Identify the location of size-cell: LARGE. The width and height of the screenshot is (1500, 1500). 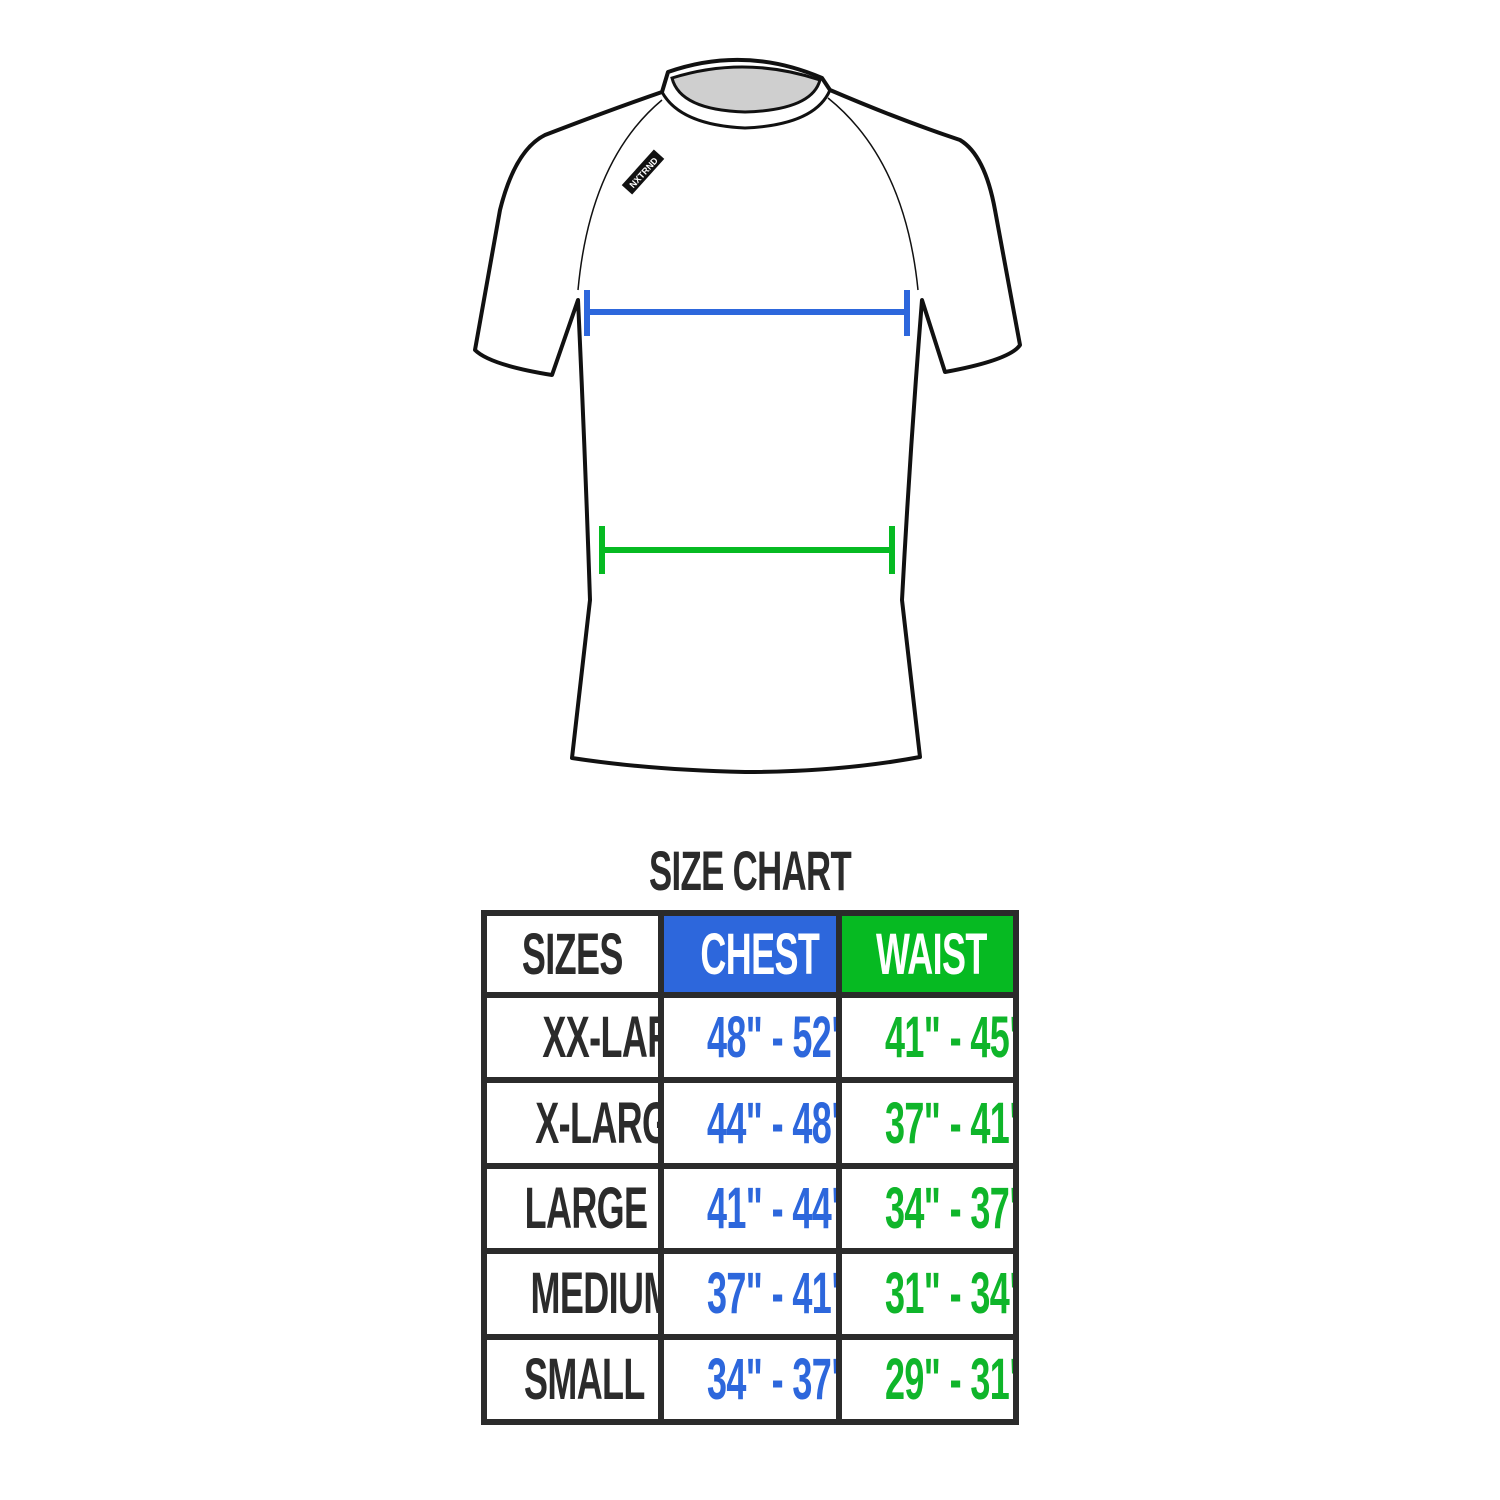
(572, 1208).